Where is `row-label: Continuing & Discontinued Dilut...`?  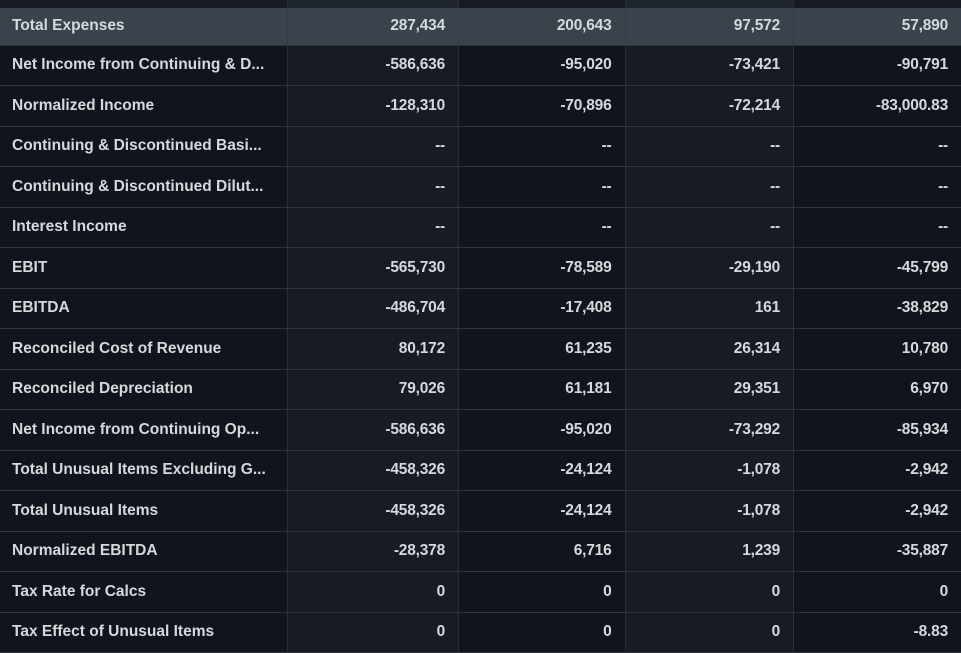 row-label: Continuing & Discontinued Dilut... is located at coordinates (143, 187).